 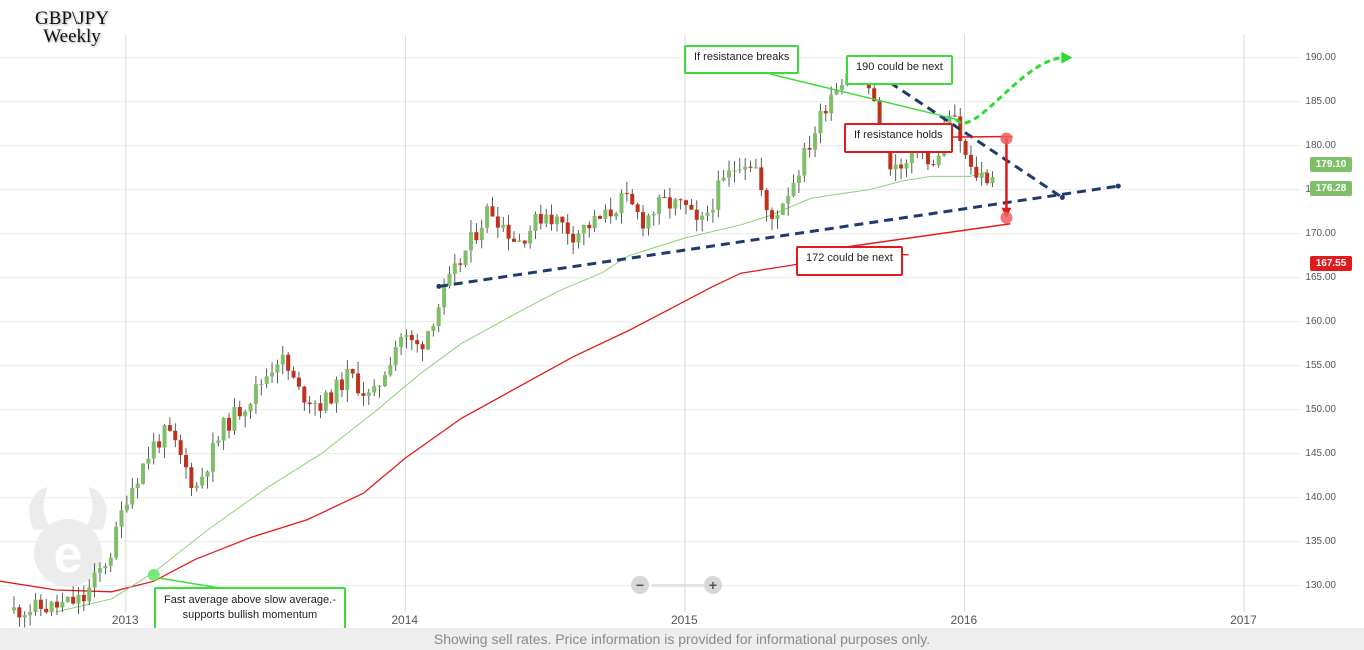 I want to click on zoom-slider-track, so click(x=679, y=585).